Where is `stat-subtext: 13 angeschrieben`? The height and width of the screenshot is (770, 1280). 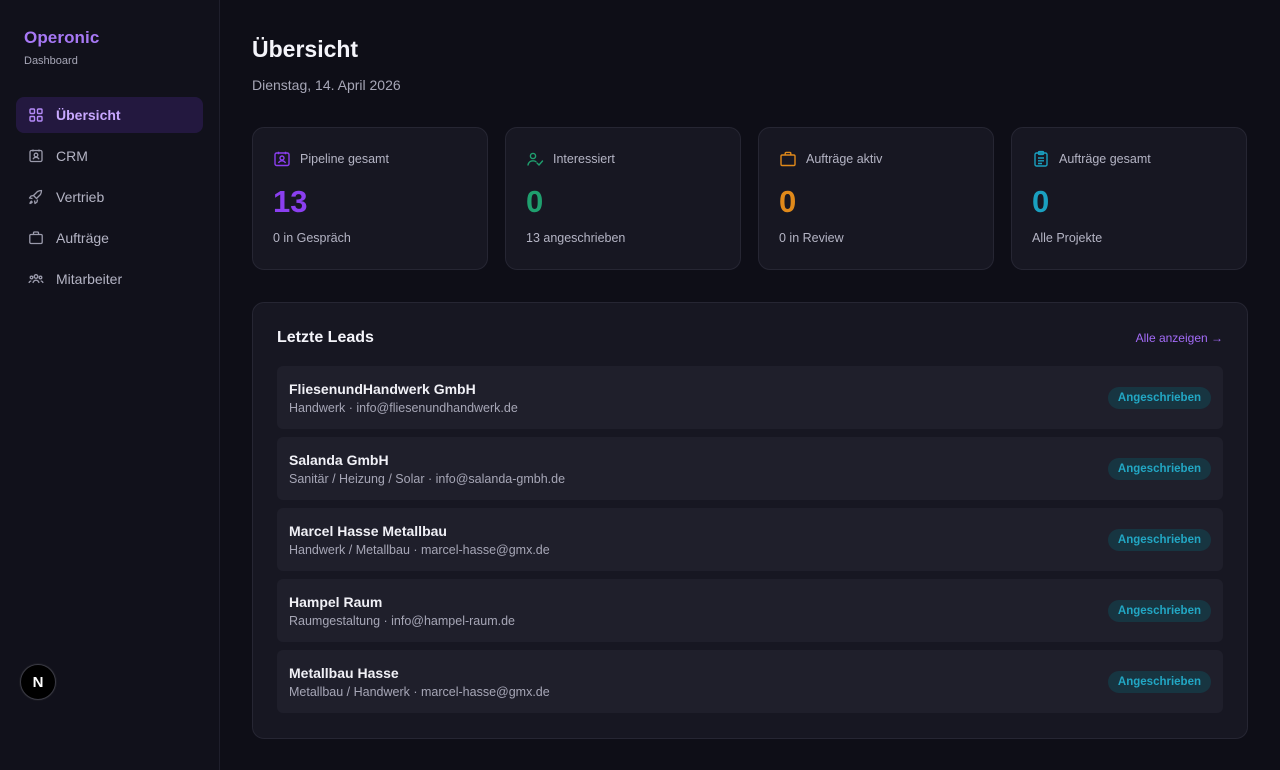
stat-subtext: 13 angeschrieben is located at coordinates (576, 238).